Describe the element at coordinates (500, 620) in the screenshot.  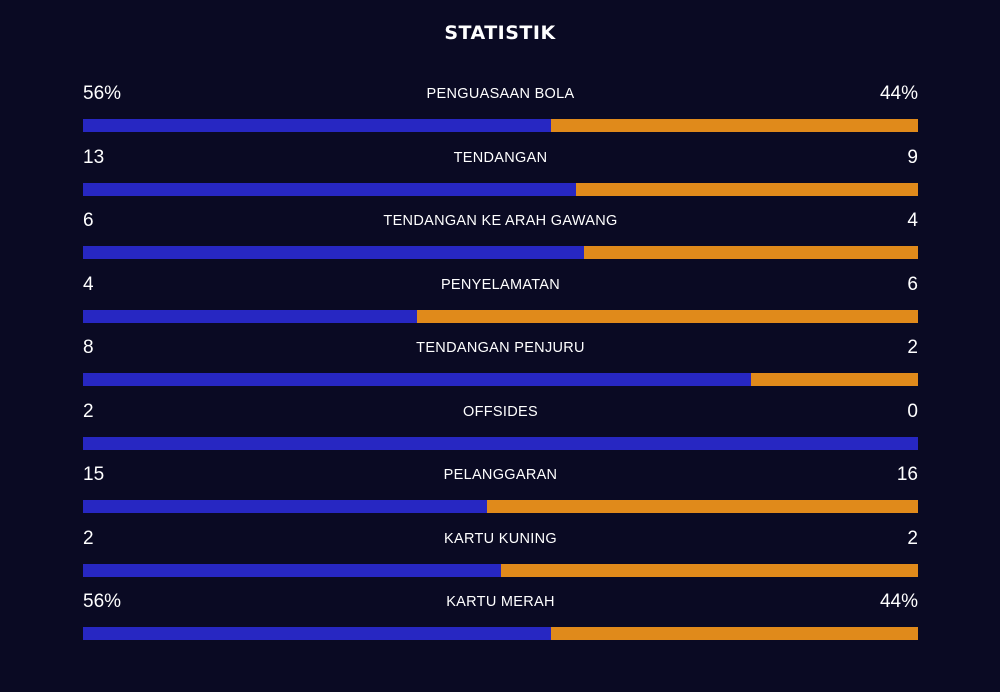
I see `stat-row: 56% KARTU MERAH 44%` at that location.